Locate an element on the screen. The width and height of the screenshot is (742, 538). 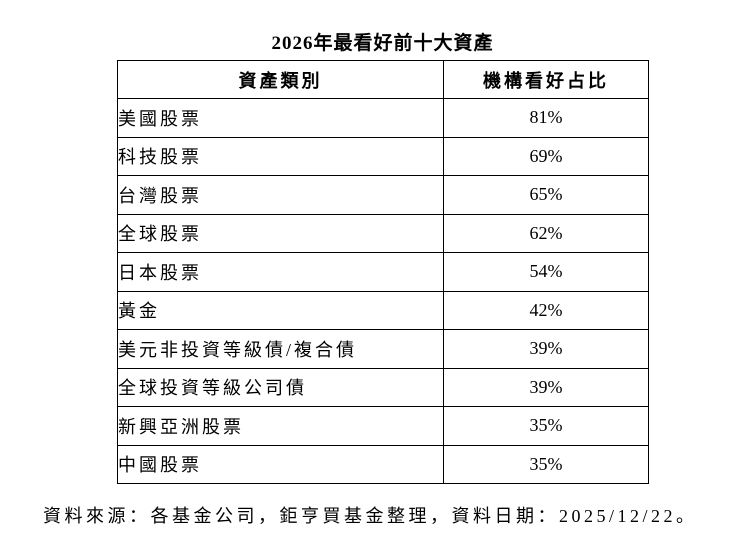
table-row: 科技股票 69% is located at coordinates (383, 156).